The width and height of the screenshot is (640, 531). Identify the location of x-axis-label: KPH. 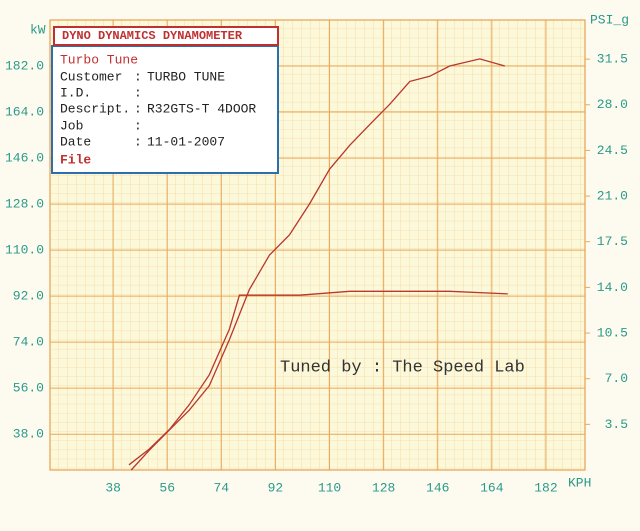
(579, 482).